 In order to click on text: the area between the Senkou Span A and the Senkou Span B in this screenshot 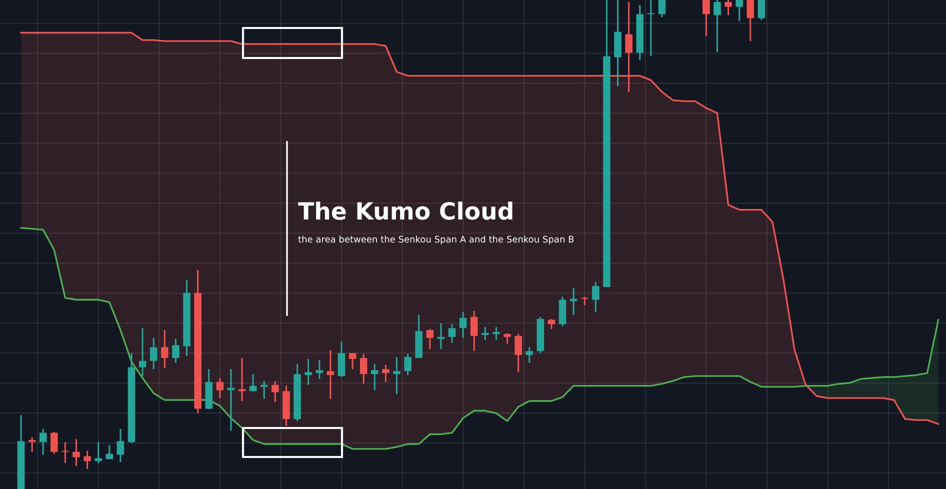, I will do `click(436, 240)`.